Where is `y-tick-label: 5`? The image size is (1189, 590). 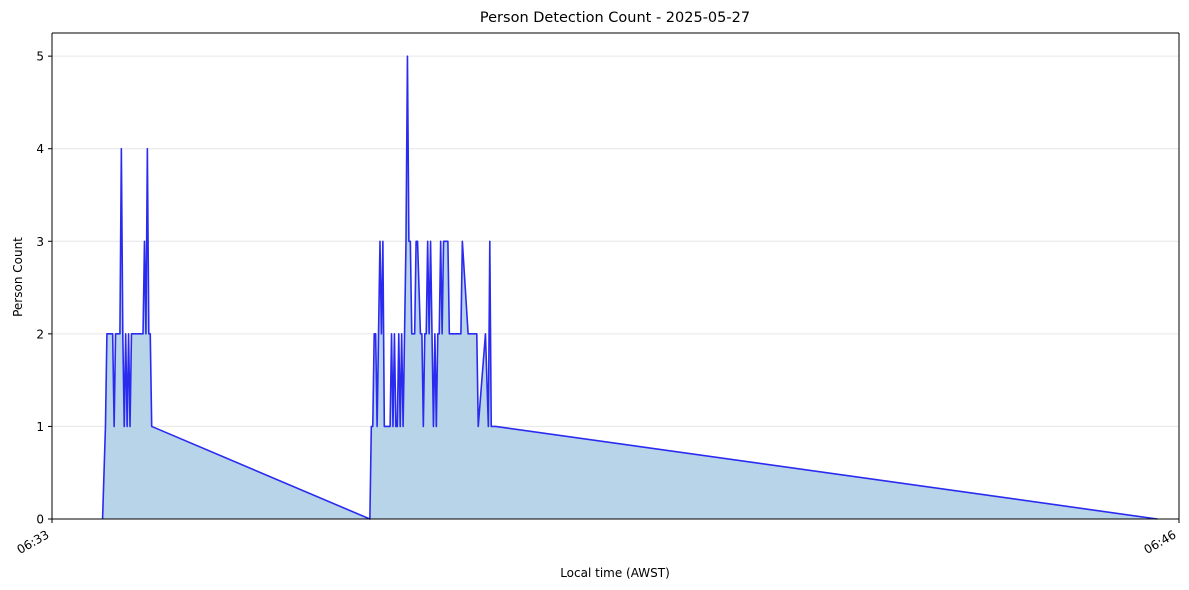
y-tick-label: 5 is located at coordinates (40, 57).